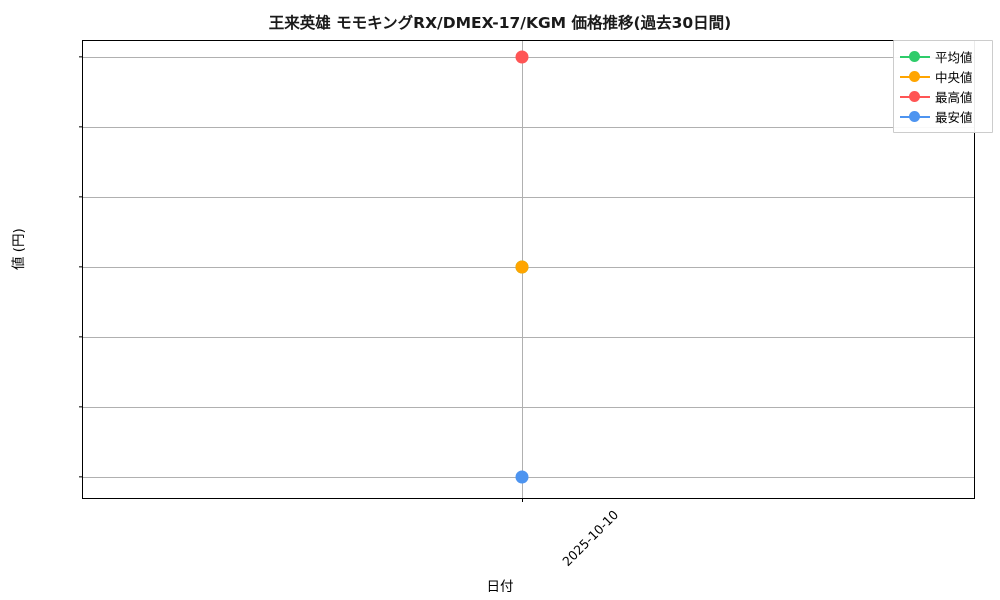 The image size is (1000, 600). Describe the element at coordinates (590, 538) in the screenshot. I see `x-tick-label-2025-10-10: 2025-10-10` at that location.